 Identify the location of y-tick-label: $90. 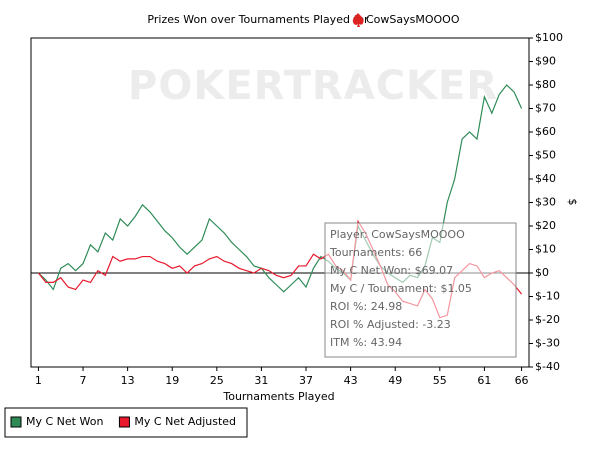
(545, 61).